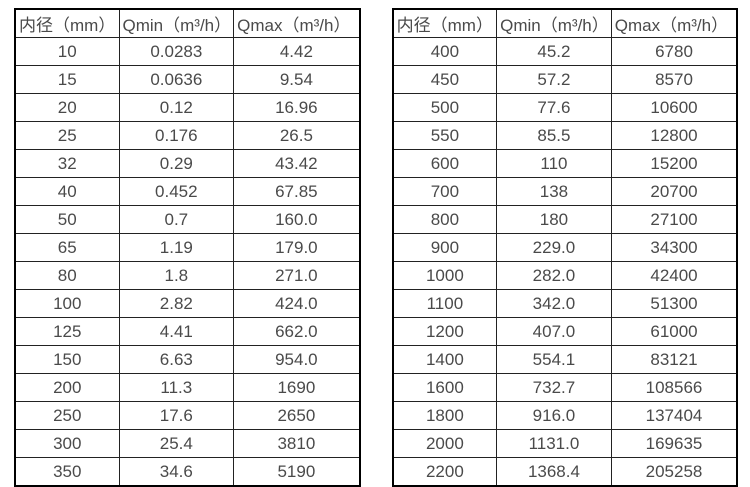 The height and width of the screenshot is (487, 750). Describe the element at coordinates (67, 135) in the screenshot. I see `table-cell: 25` at that location.